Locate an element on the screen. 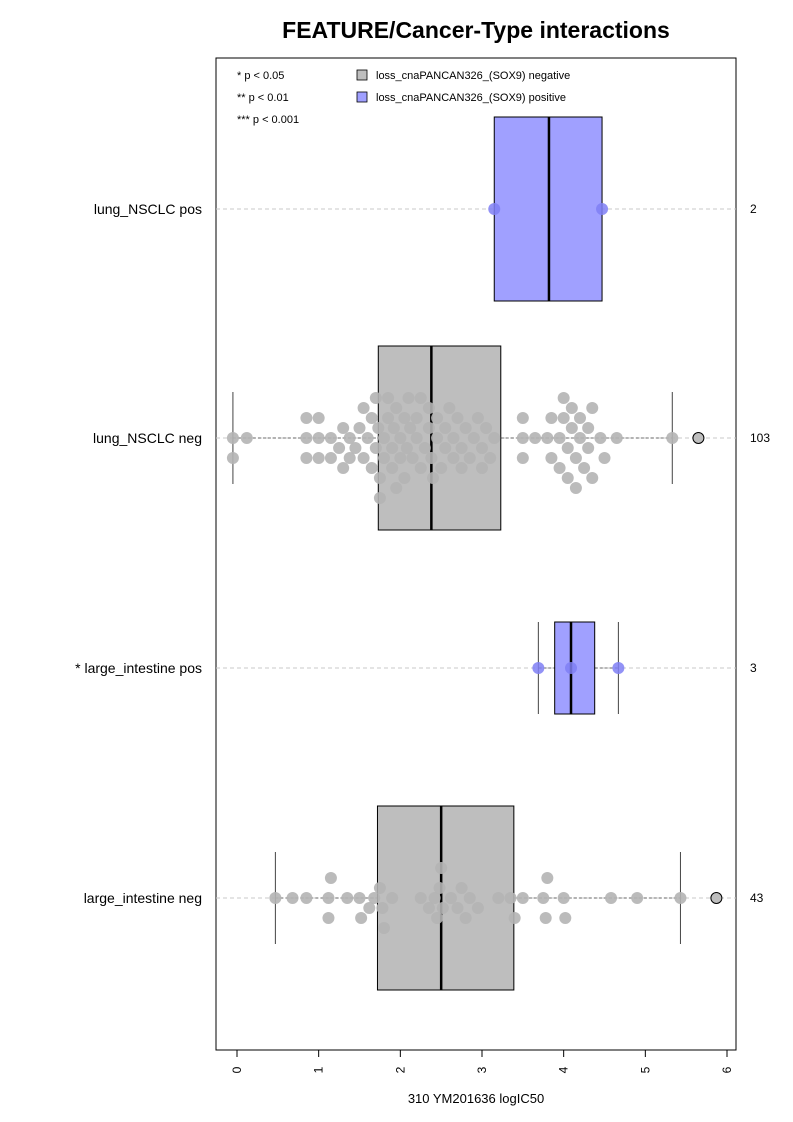  x-tick-label: 0 is located at coordinates (237, 1069).